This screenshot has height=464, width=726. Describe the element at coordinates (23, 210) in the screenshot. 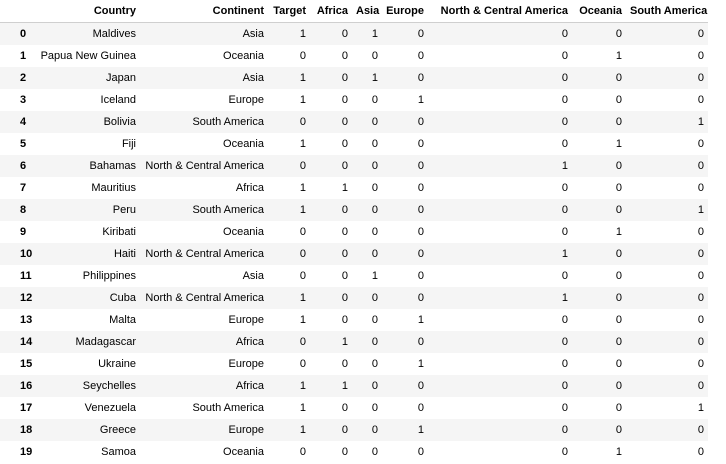

I see `row-index: 8` at that location.